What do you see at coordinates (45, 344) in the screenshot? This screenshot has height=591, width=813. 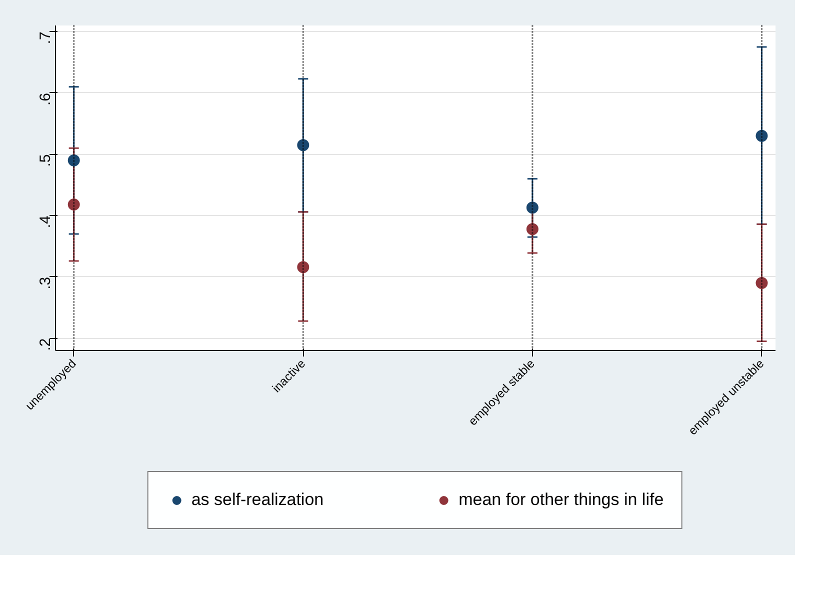 I see `y-tick-label: .2` at bounding box center [45, 344].